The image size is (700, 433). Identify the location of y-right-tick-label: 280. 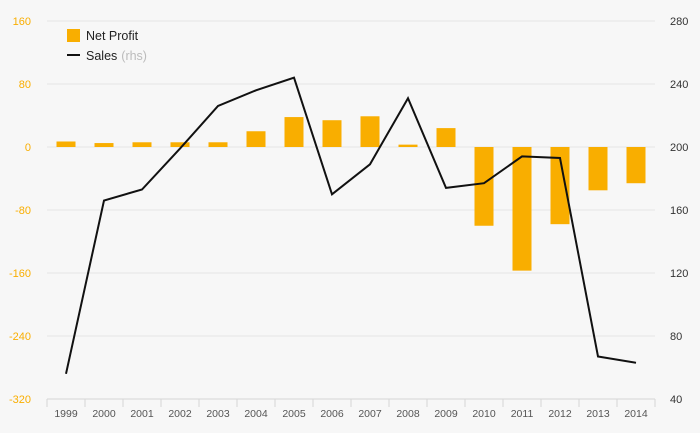
(679, 22).